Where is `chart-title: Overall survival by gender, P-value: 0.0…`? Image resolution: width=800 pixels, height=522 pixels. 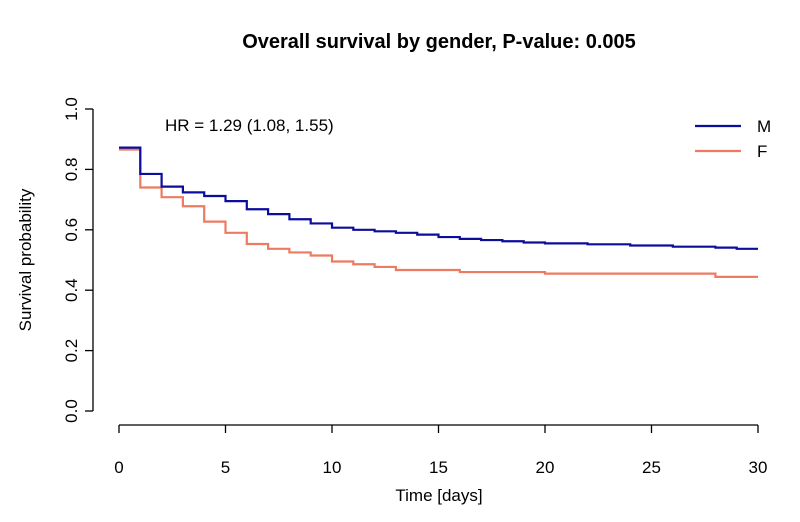
chart-title: Overall survival by gender, P-value: 0.0… is located at coordinates (439, 42).